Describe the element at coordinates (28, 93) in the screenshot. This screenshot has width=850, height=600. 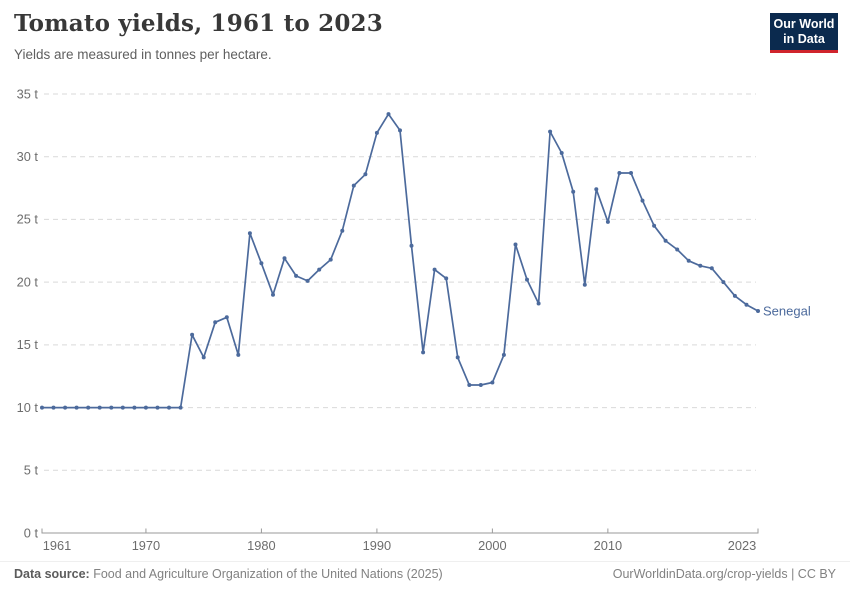
I see `y-tick-label: 35 t` at that location.